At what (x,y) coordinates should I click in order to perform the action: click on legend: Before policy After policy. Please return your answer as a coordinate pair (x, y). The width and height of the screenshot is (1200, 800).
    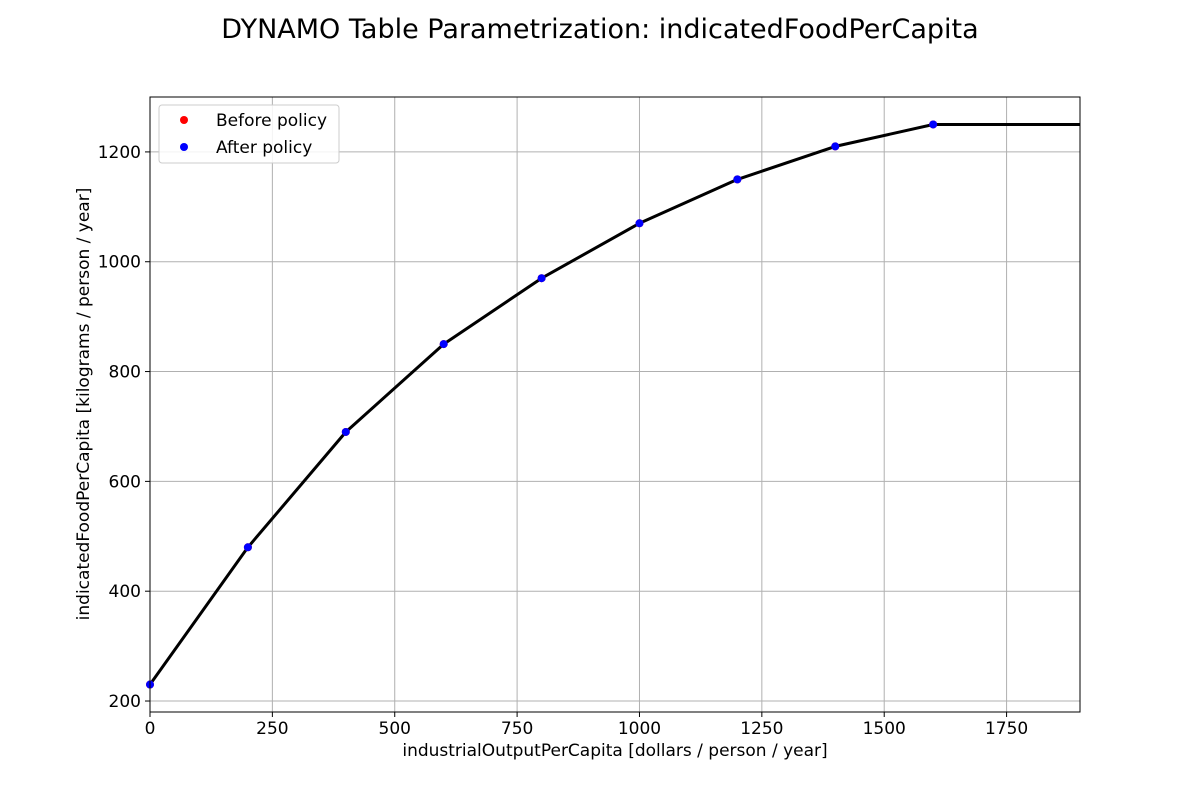
    Looking at the image, I should click on (249, 134).